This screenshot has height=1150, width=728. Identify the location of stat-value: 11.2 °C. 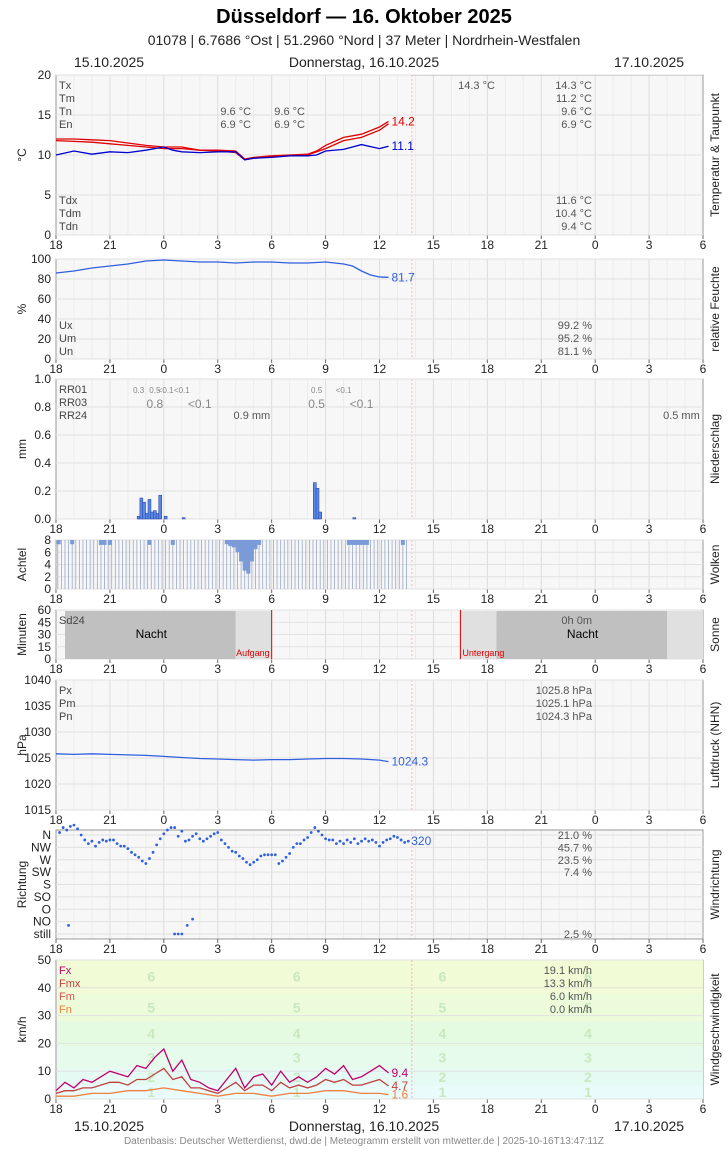
(574, 99).